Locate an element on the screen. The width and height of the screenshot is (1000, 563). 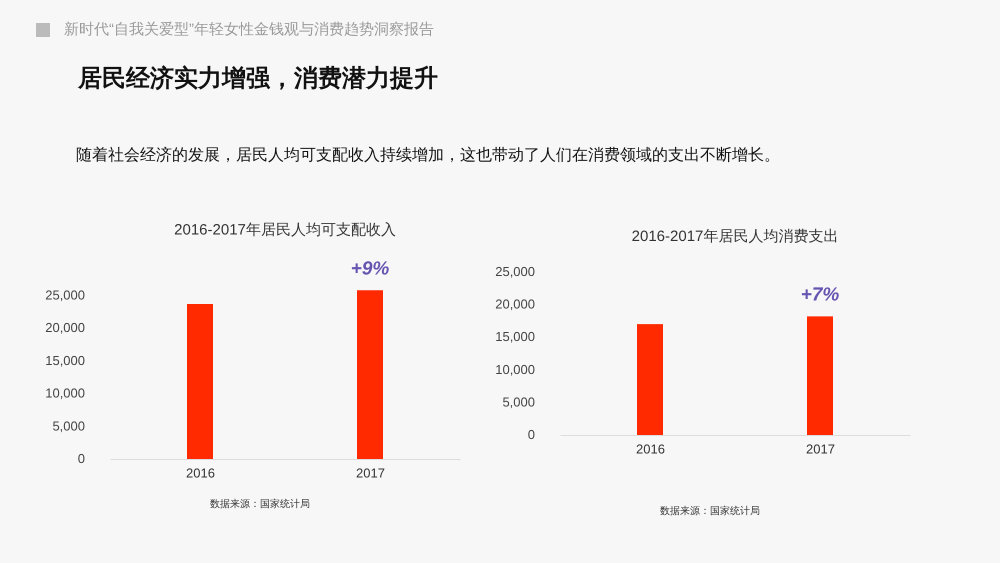
annotation: +7% is located at coordinates (820, 295).